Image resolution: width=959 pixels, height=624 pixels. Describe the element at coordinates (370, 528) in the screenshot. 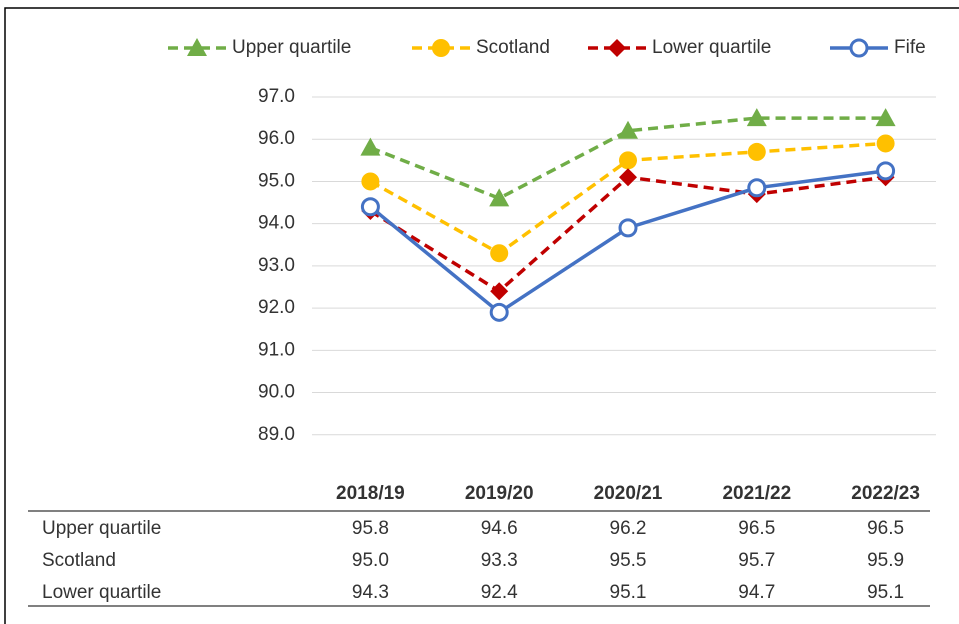

I see `table-cell: 95.8` at that location.